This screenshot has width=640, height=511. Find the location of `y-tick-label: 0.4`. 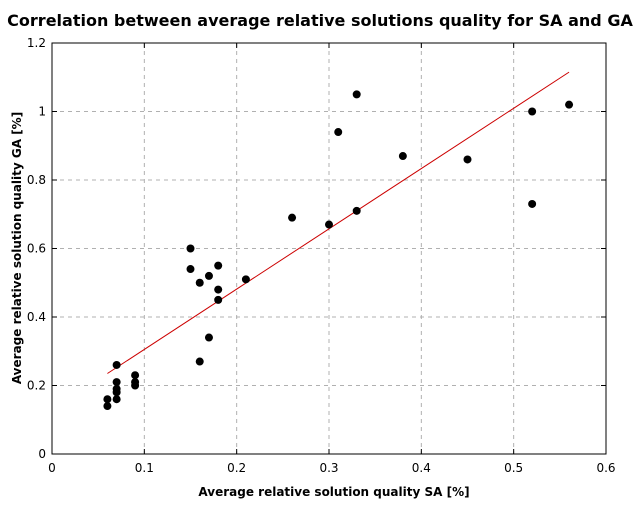

y-tick-label: 0.4 is located at coordinates (36, 317).